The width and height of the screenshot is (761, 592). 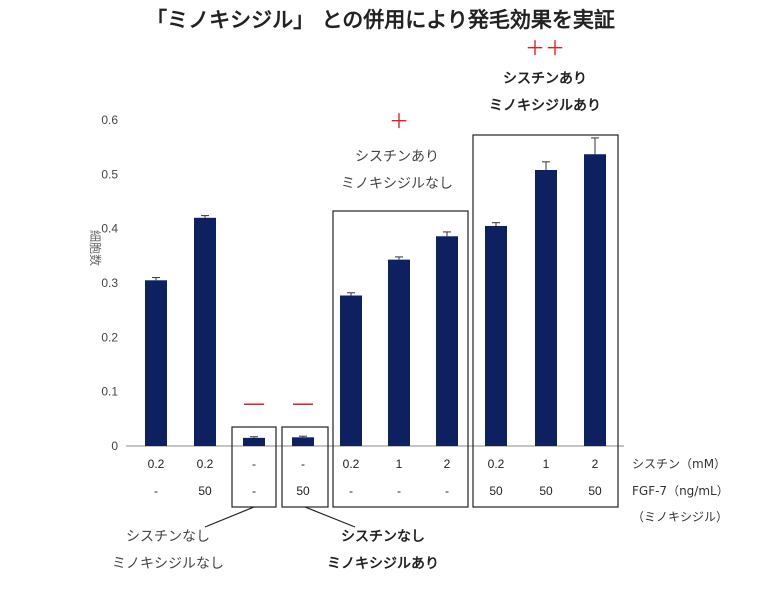 I want to click on group-box-cystine-no-minoxidil, so click(x=400, y=359).